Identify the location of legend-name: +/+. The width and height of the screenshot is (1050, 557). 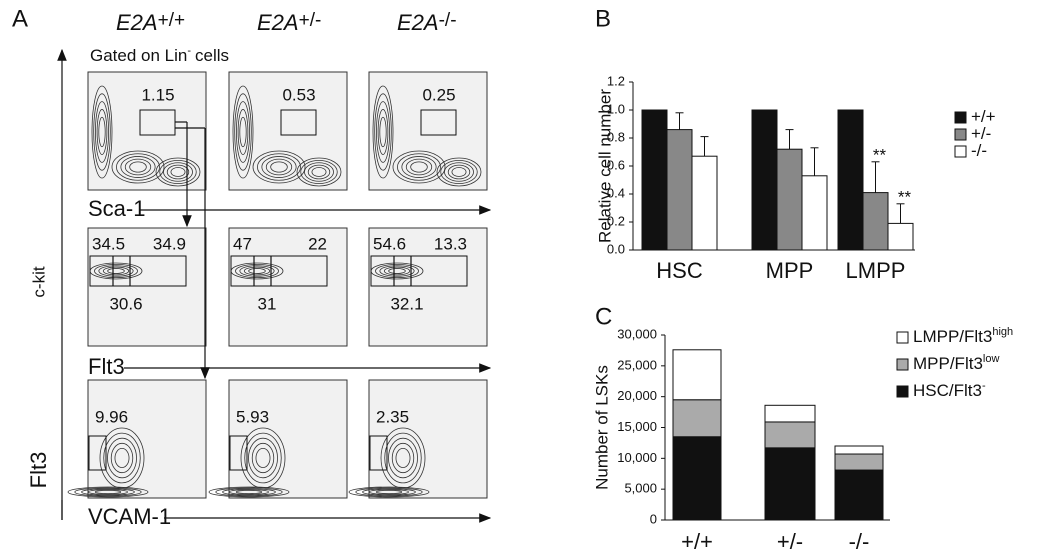
(983, 116).